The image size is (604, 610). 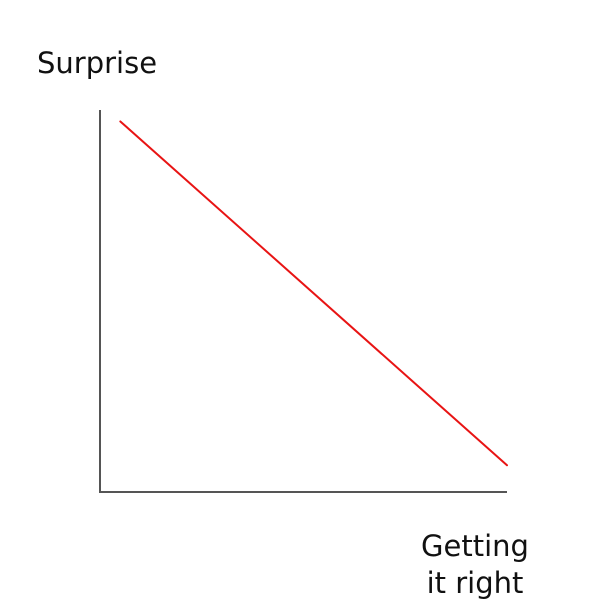 What do you see at coordinates (475, 565) in the screenshot?
I see `x-axis-label: Getting it right` at bounding box center [475, 565].